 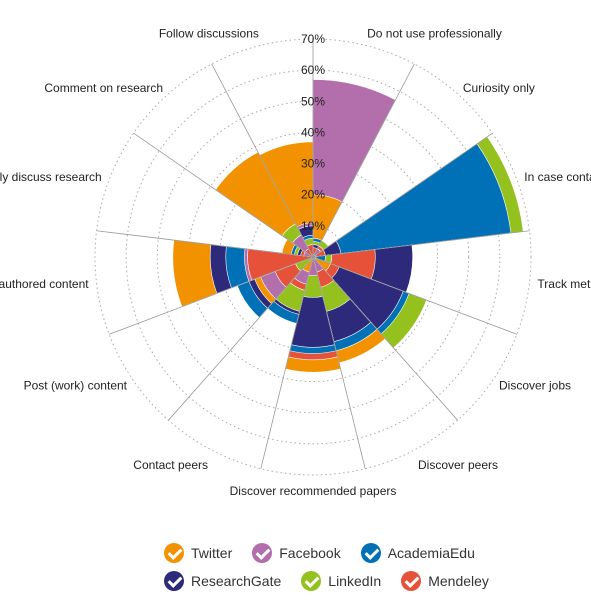 I want to click on legend-item-facebook: Facebook, so click(x=296, y=553).